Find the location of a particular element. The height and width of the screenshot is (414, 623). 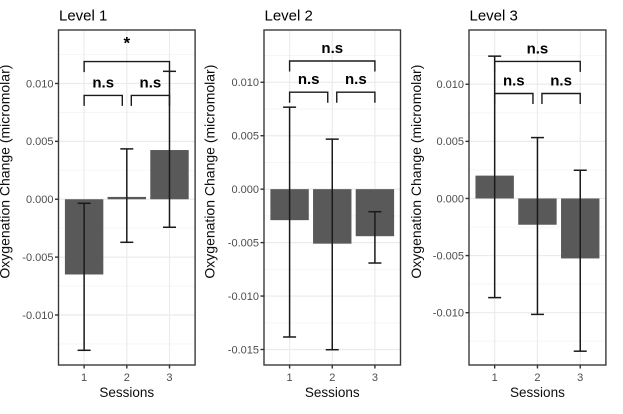

significance-bracket-1-3: * is located at coordinates (127, 53).